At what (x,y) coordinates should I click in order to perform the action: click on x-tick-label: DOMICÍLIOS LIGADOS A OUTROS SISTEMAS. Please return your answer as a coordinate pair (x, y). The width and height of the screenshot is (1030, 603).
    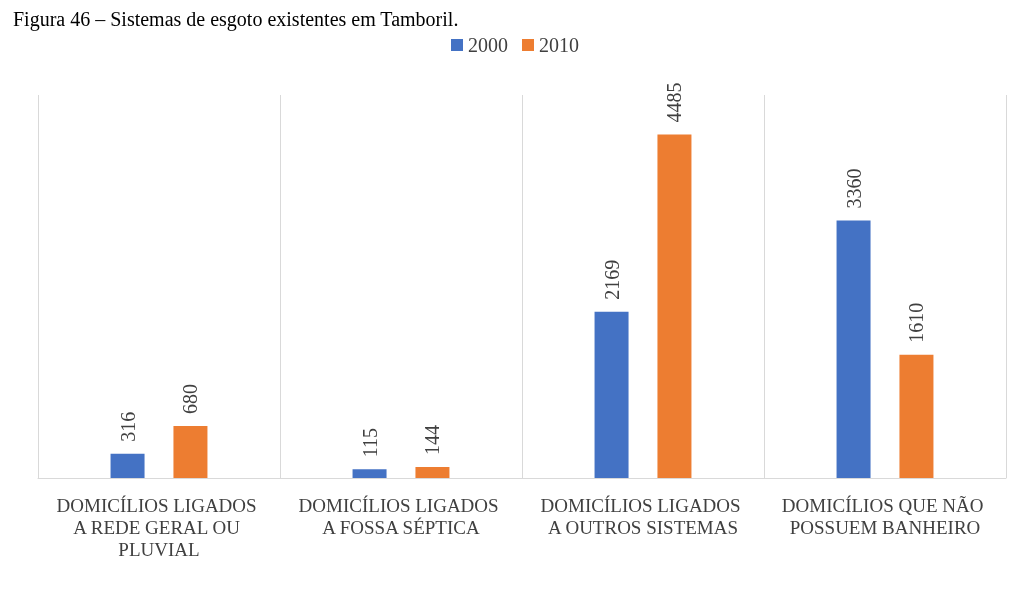
    Looking at the image, I should click on (643, 516).